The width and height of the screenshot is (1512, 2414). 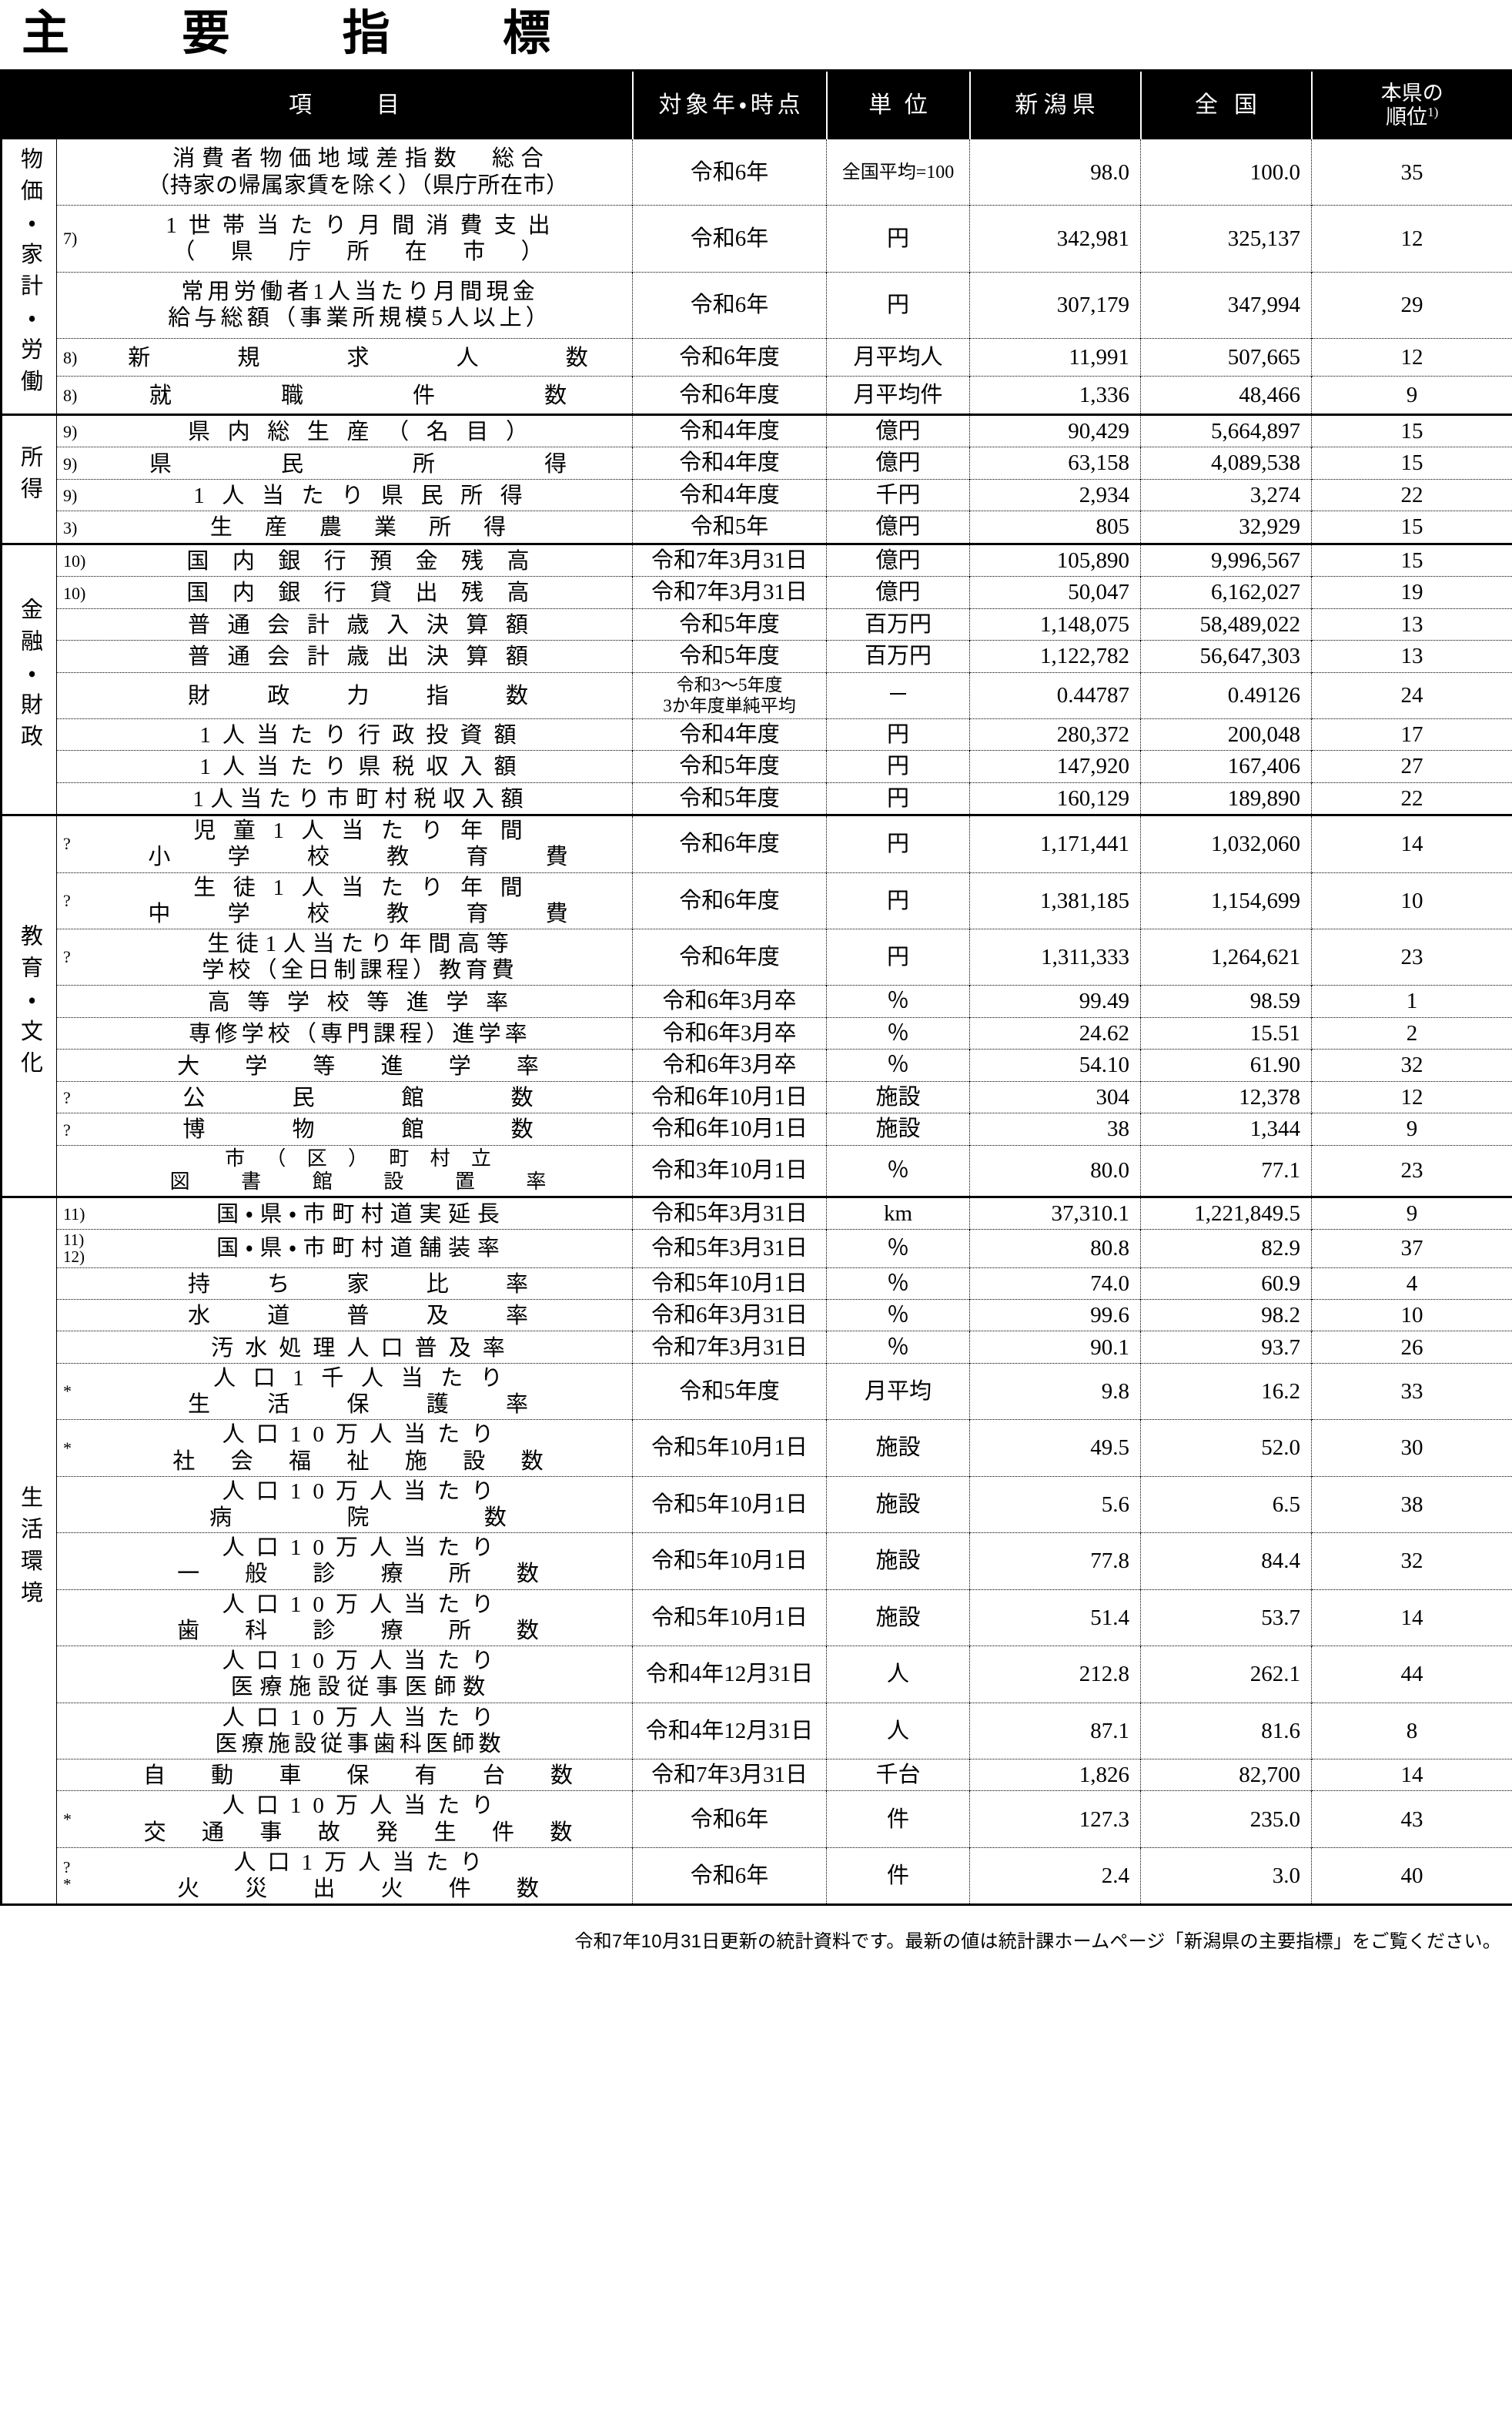 What do you see at coordinates (1055, 1283) in the screenshot?
I see `prefecture-value-cell: 74.0` at bounding box center [1055, 1283].